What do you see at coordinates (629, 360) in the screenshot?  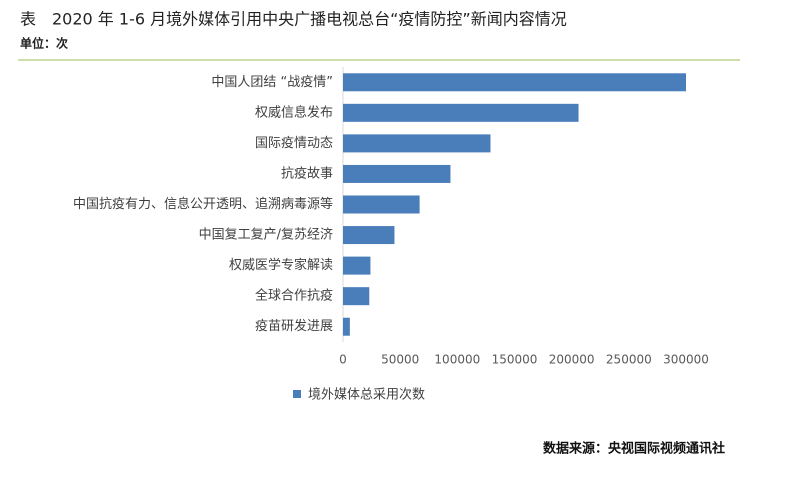 I see `x-tick-label: 250000` at bounding box center [629, 360].